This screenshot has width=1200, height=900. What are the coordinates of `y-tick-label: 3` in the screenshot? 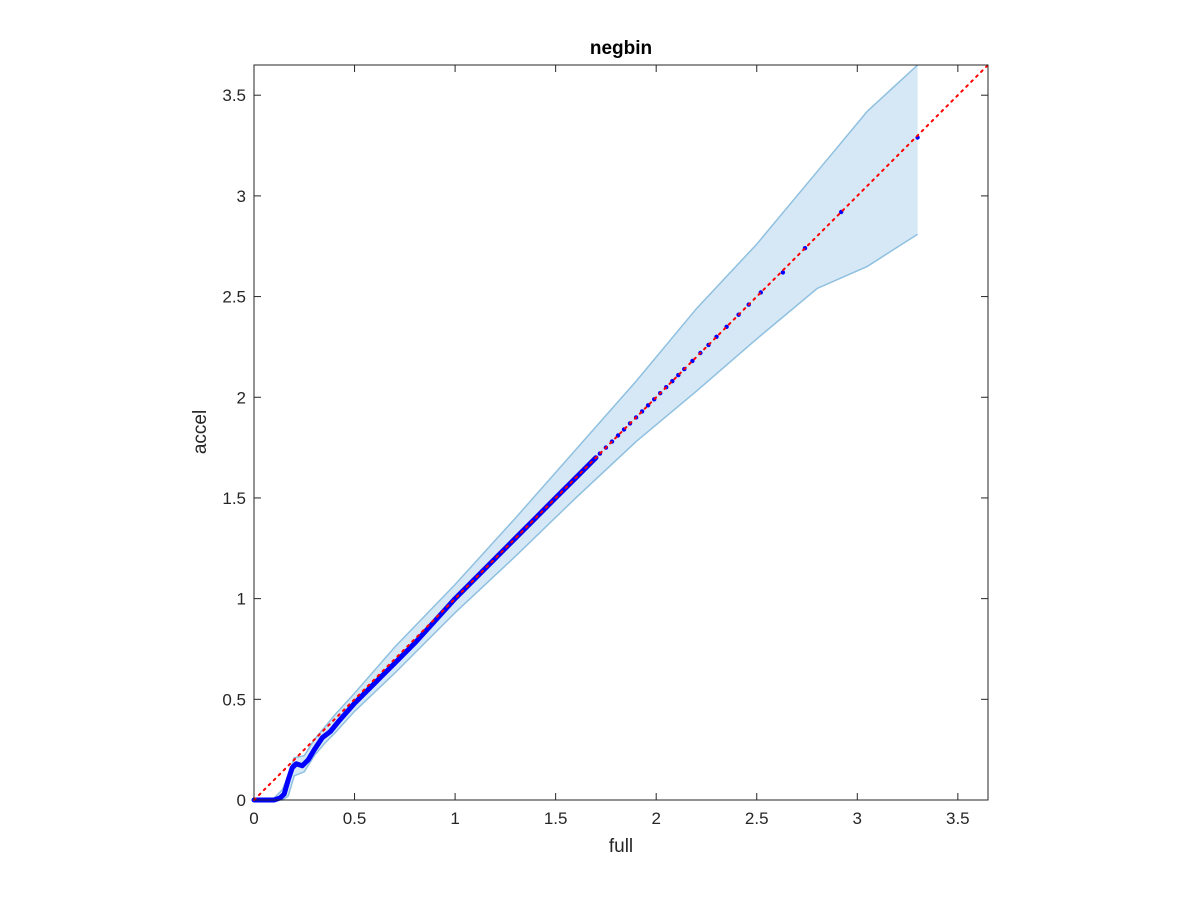 It's located at (241, 196).